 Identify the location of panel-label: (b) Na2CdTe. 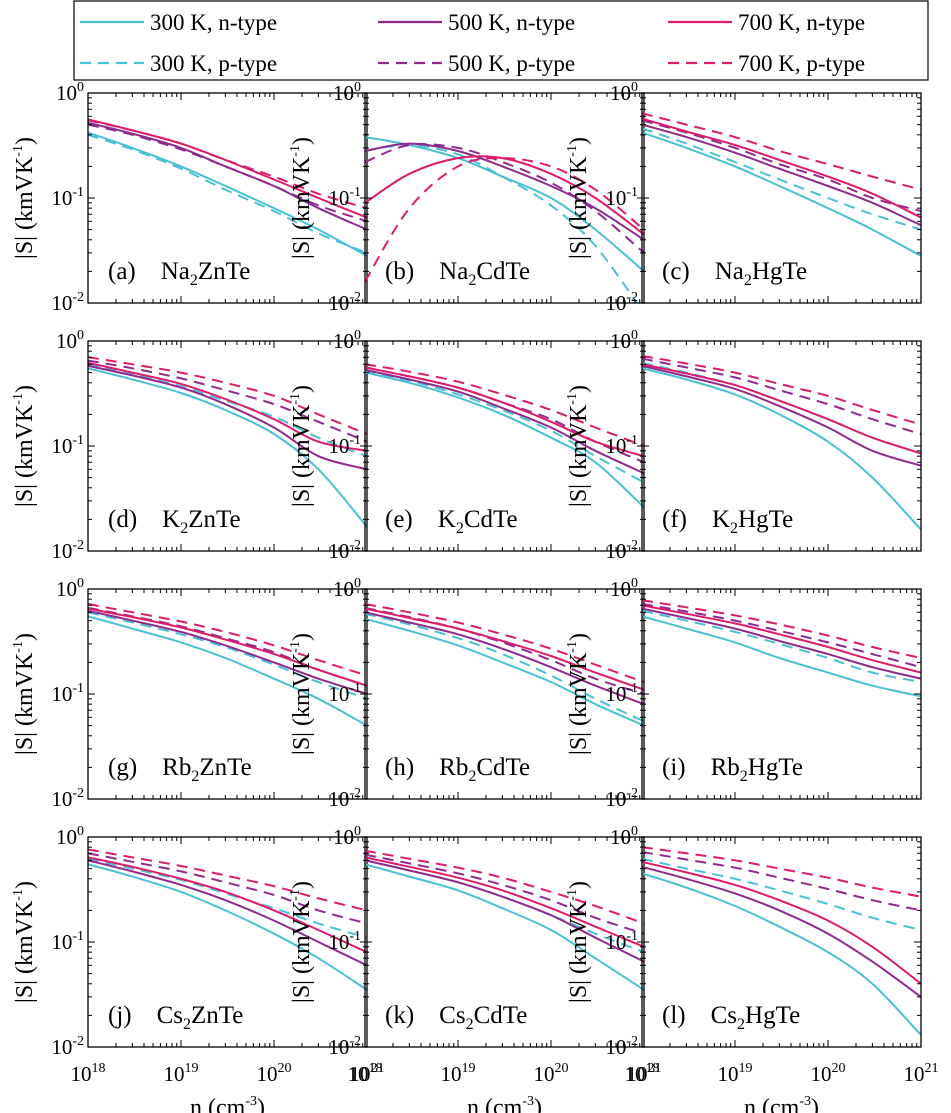
(457, 273).